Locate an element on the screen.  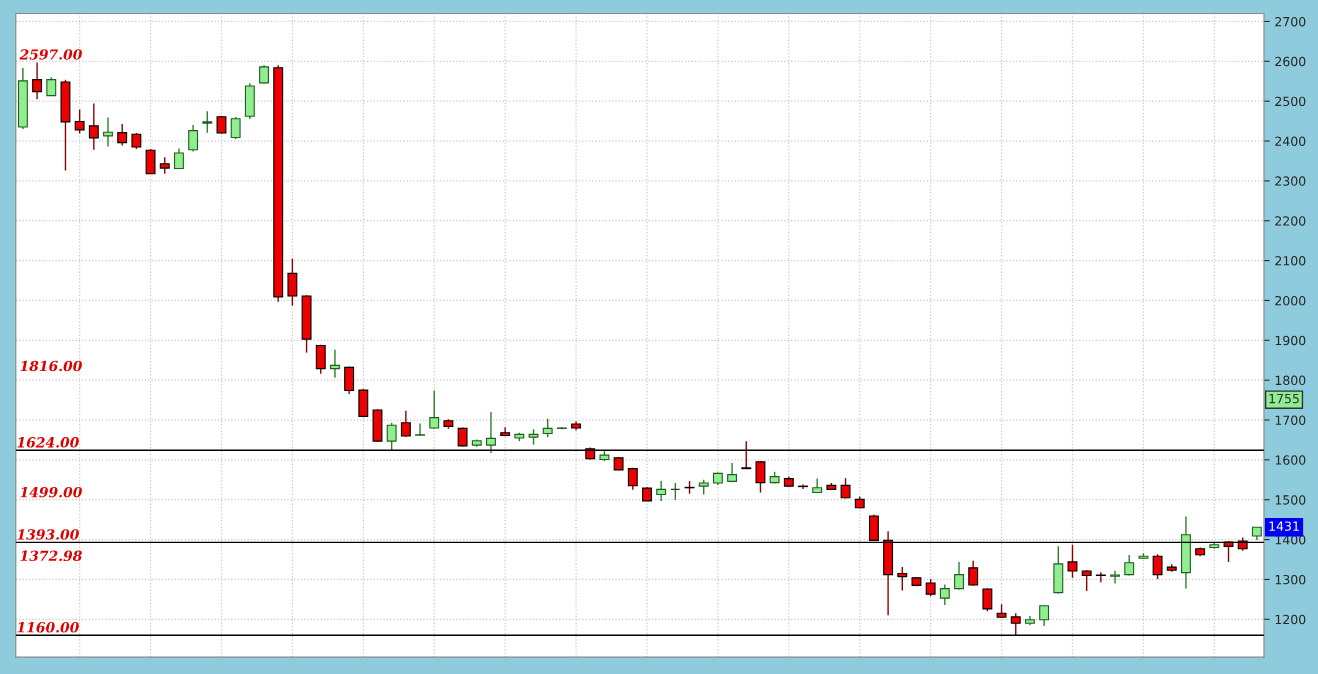
text: 1755 is located at coordinates (1284, 399).